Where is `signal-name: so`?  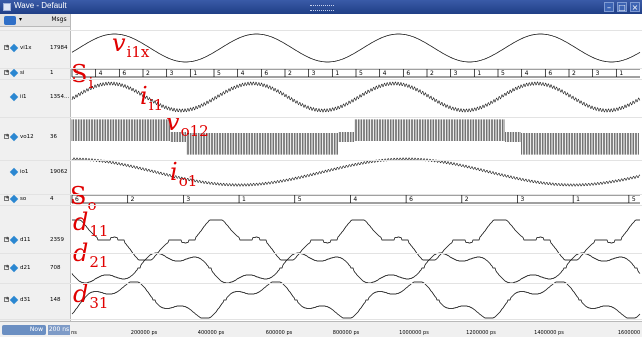
signal-name: so is located at coordinates (23, 199).